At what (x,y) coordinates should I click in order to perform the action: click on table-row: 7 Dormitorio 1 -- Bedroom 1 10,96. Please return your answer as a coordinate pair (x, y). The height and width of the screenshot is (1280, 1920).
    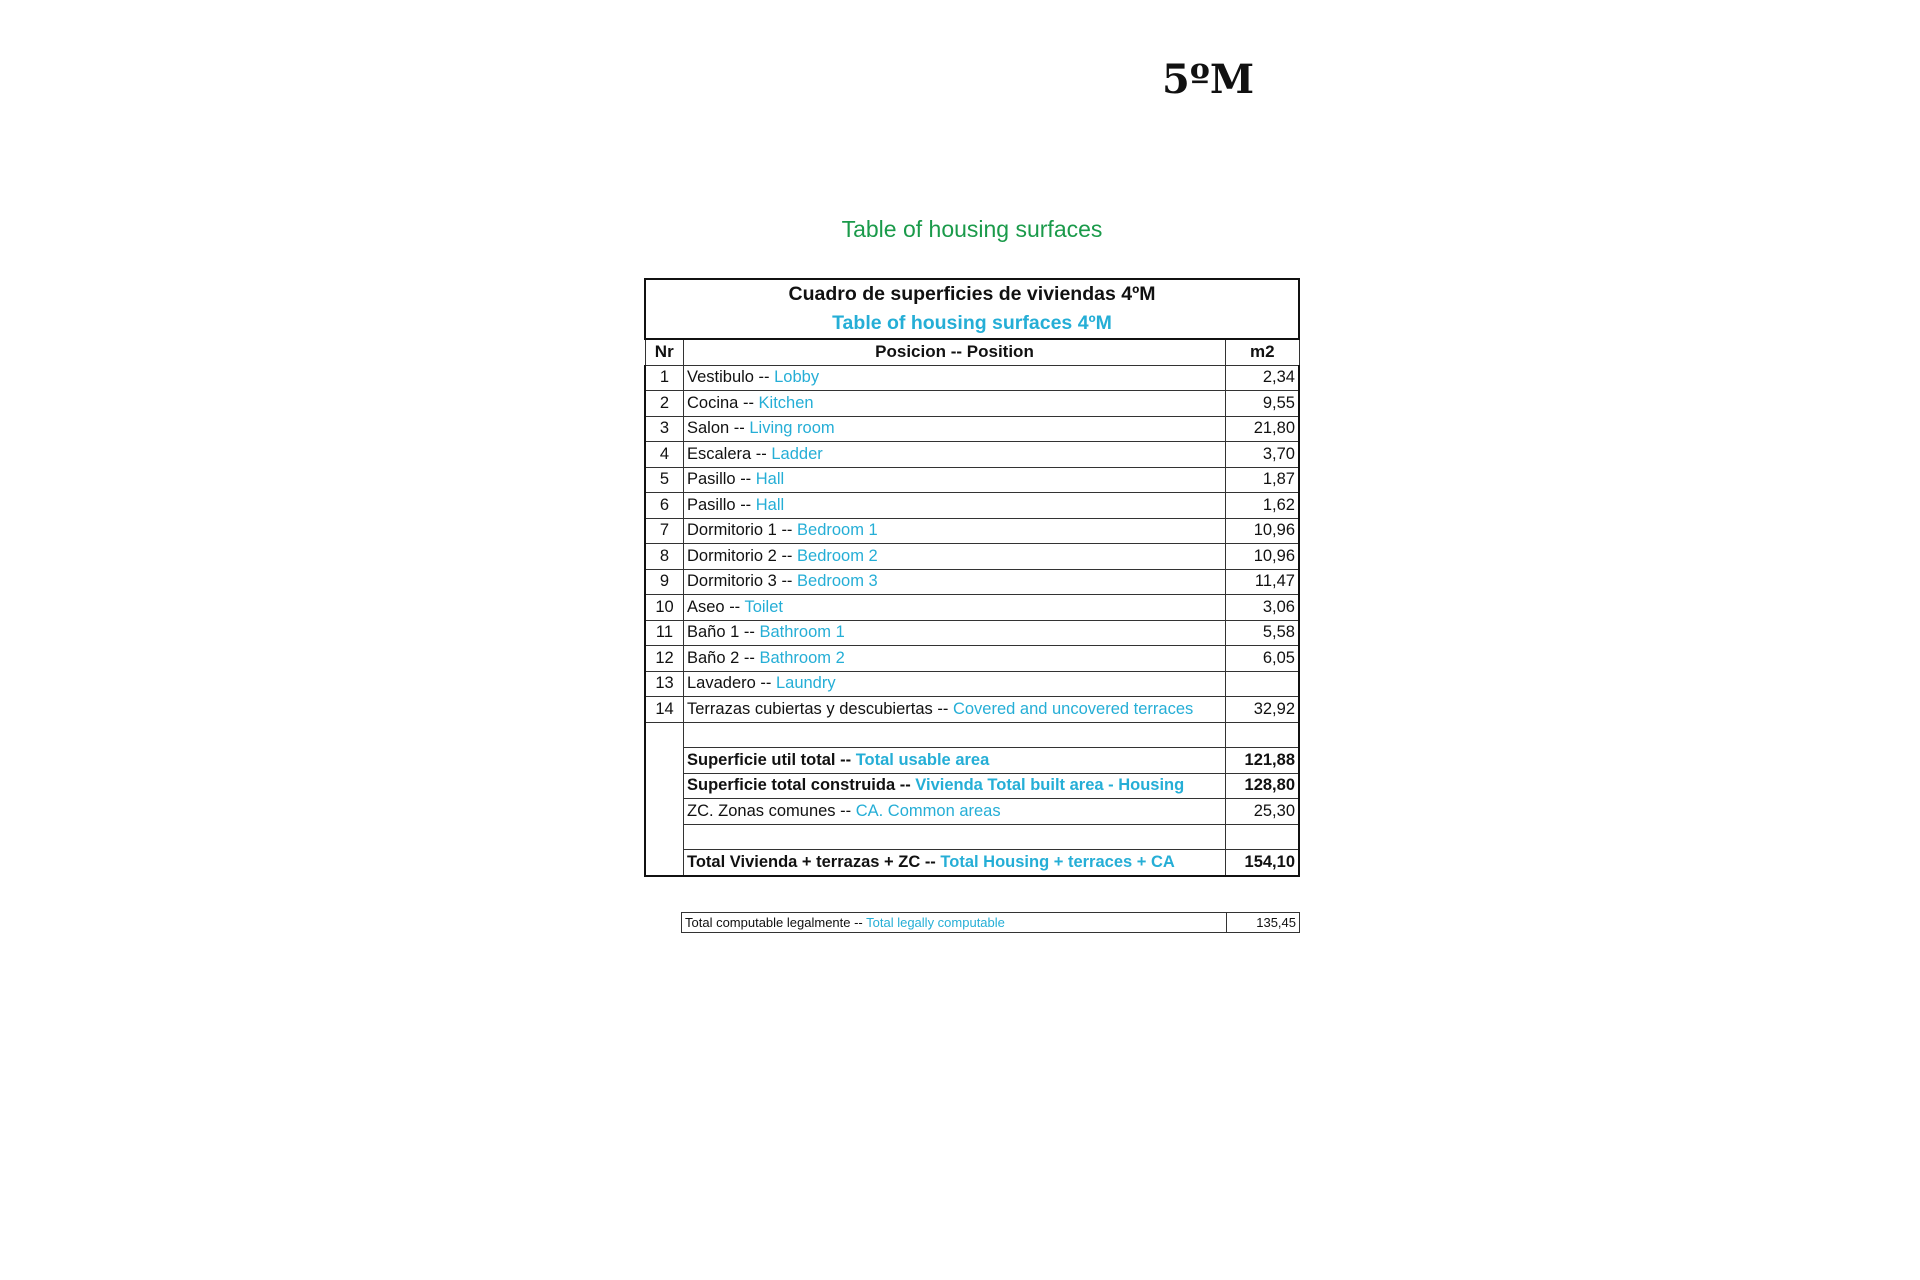
    Looking at the image, I should click on (972, 530).